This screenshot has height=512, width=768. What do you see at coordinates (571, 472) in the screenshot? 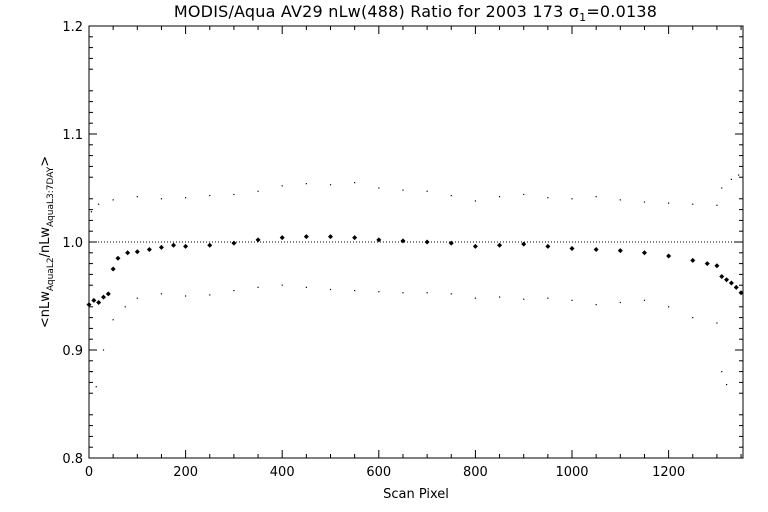
I see `x-tick-label: 1000` at bounding box center [571, 472].